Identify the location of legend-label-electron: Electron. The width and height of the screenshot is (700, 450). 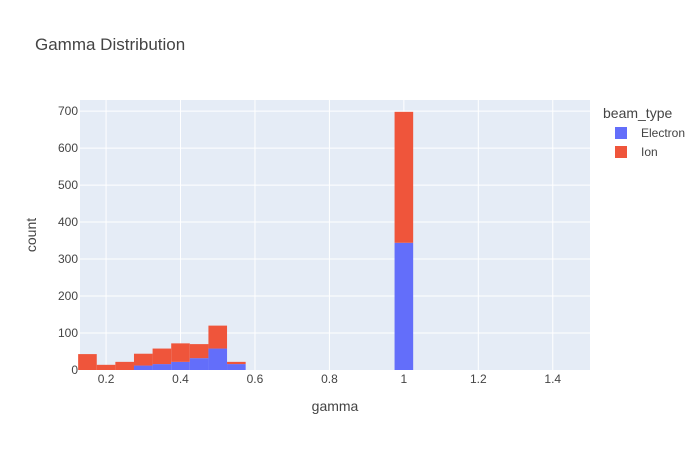
(663, 133).